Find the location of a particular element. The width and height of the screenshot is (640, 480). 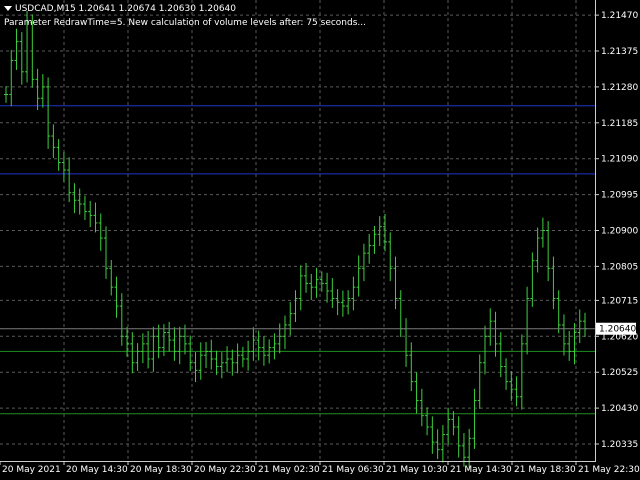

time-axis-label: 21 May 06:30 is located at coordinates (353, 470).